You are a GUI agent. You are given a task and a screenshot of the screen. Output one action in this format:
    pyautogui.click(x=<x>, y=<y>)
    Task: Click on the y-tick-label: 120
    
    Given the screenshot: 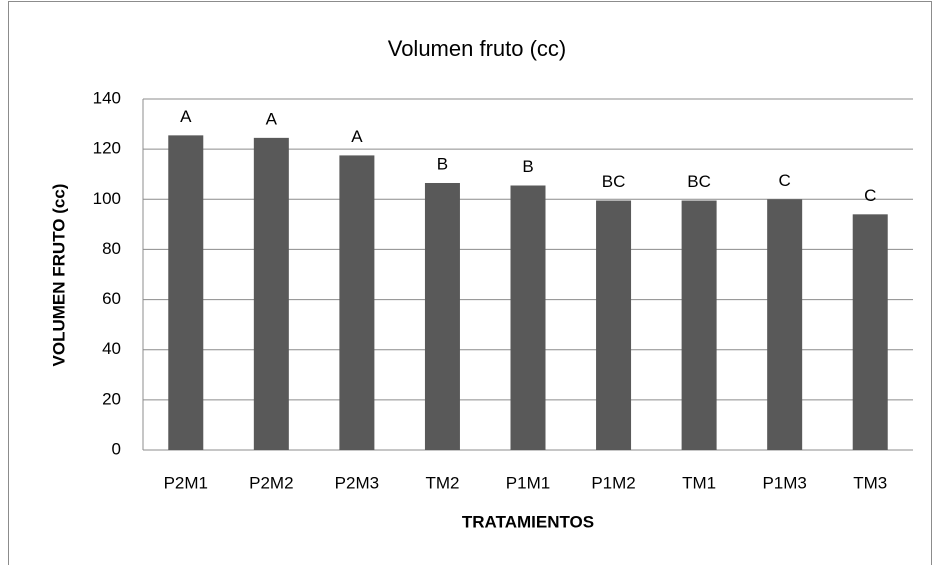 What is the action you would take?
    pyautogui.click(x=107, y=148)
    